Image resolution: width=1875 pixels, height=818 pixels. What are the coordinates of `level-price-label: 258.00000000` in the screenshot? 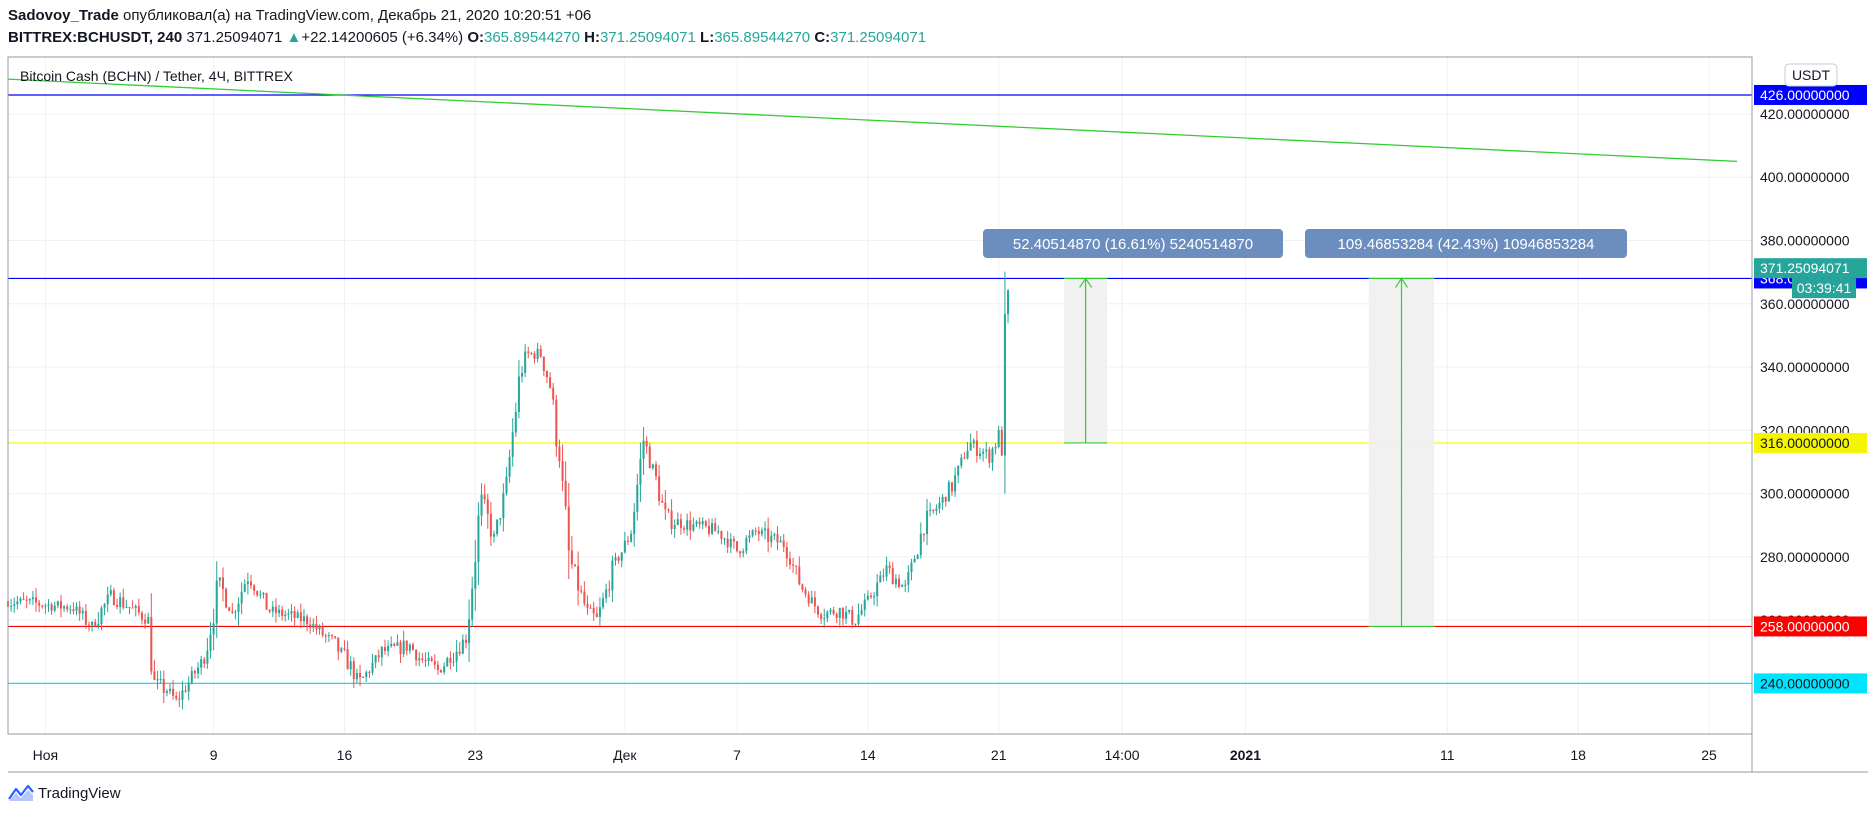 It's located at (1805, 626).